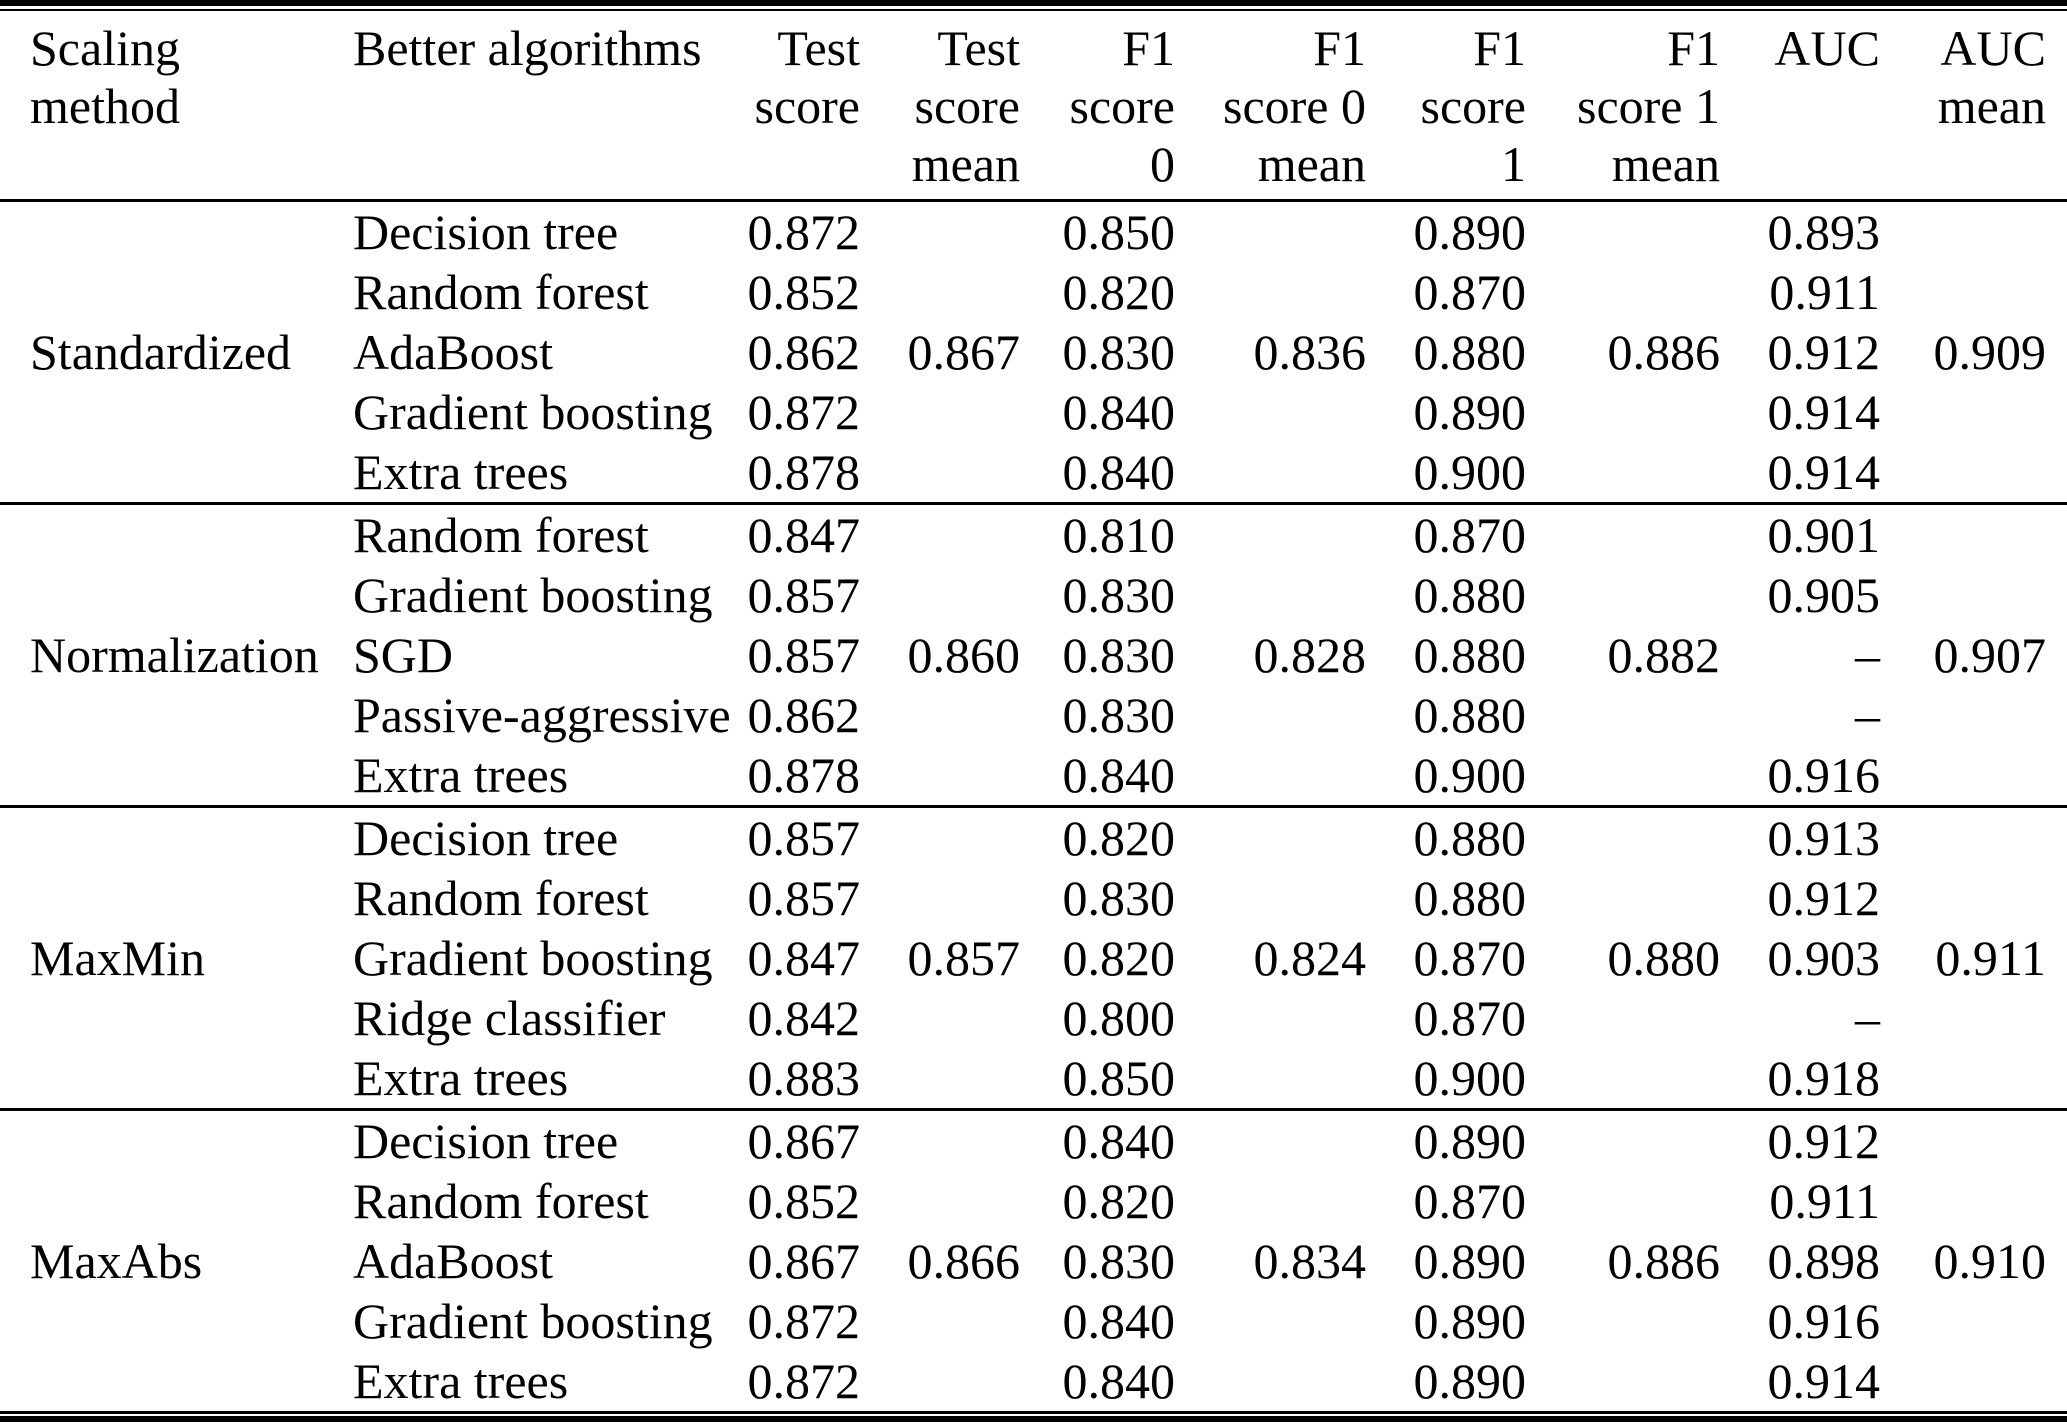  What do you see at coordinates (1033, 1419) in the screenshot?
I see `table-bottom-rule-thick` at bounding box center [1033, 1419].